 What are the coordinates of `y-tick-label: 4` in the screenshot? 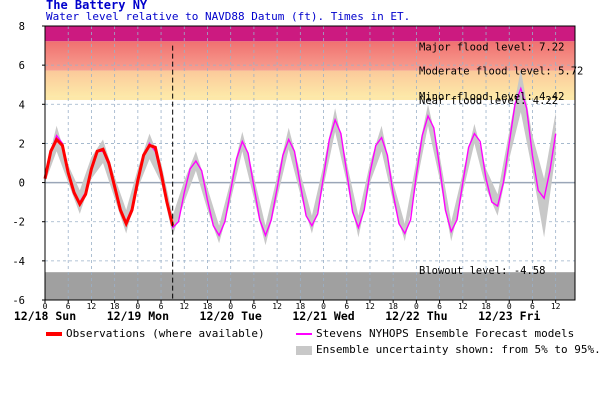 It's located at (22, 105).